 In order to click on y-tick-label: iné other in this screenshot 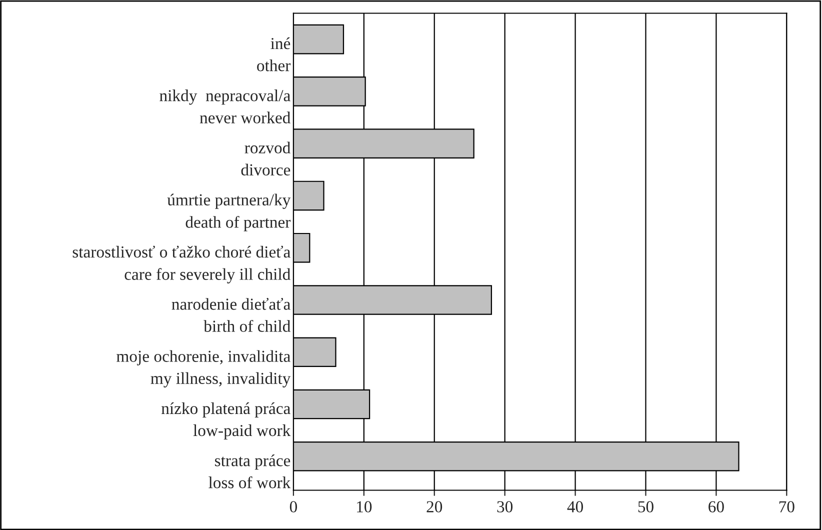, I will do `click(274, 54)`.